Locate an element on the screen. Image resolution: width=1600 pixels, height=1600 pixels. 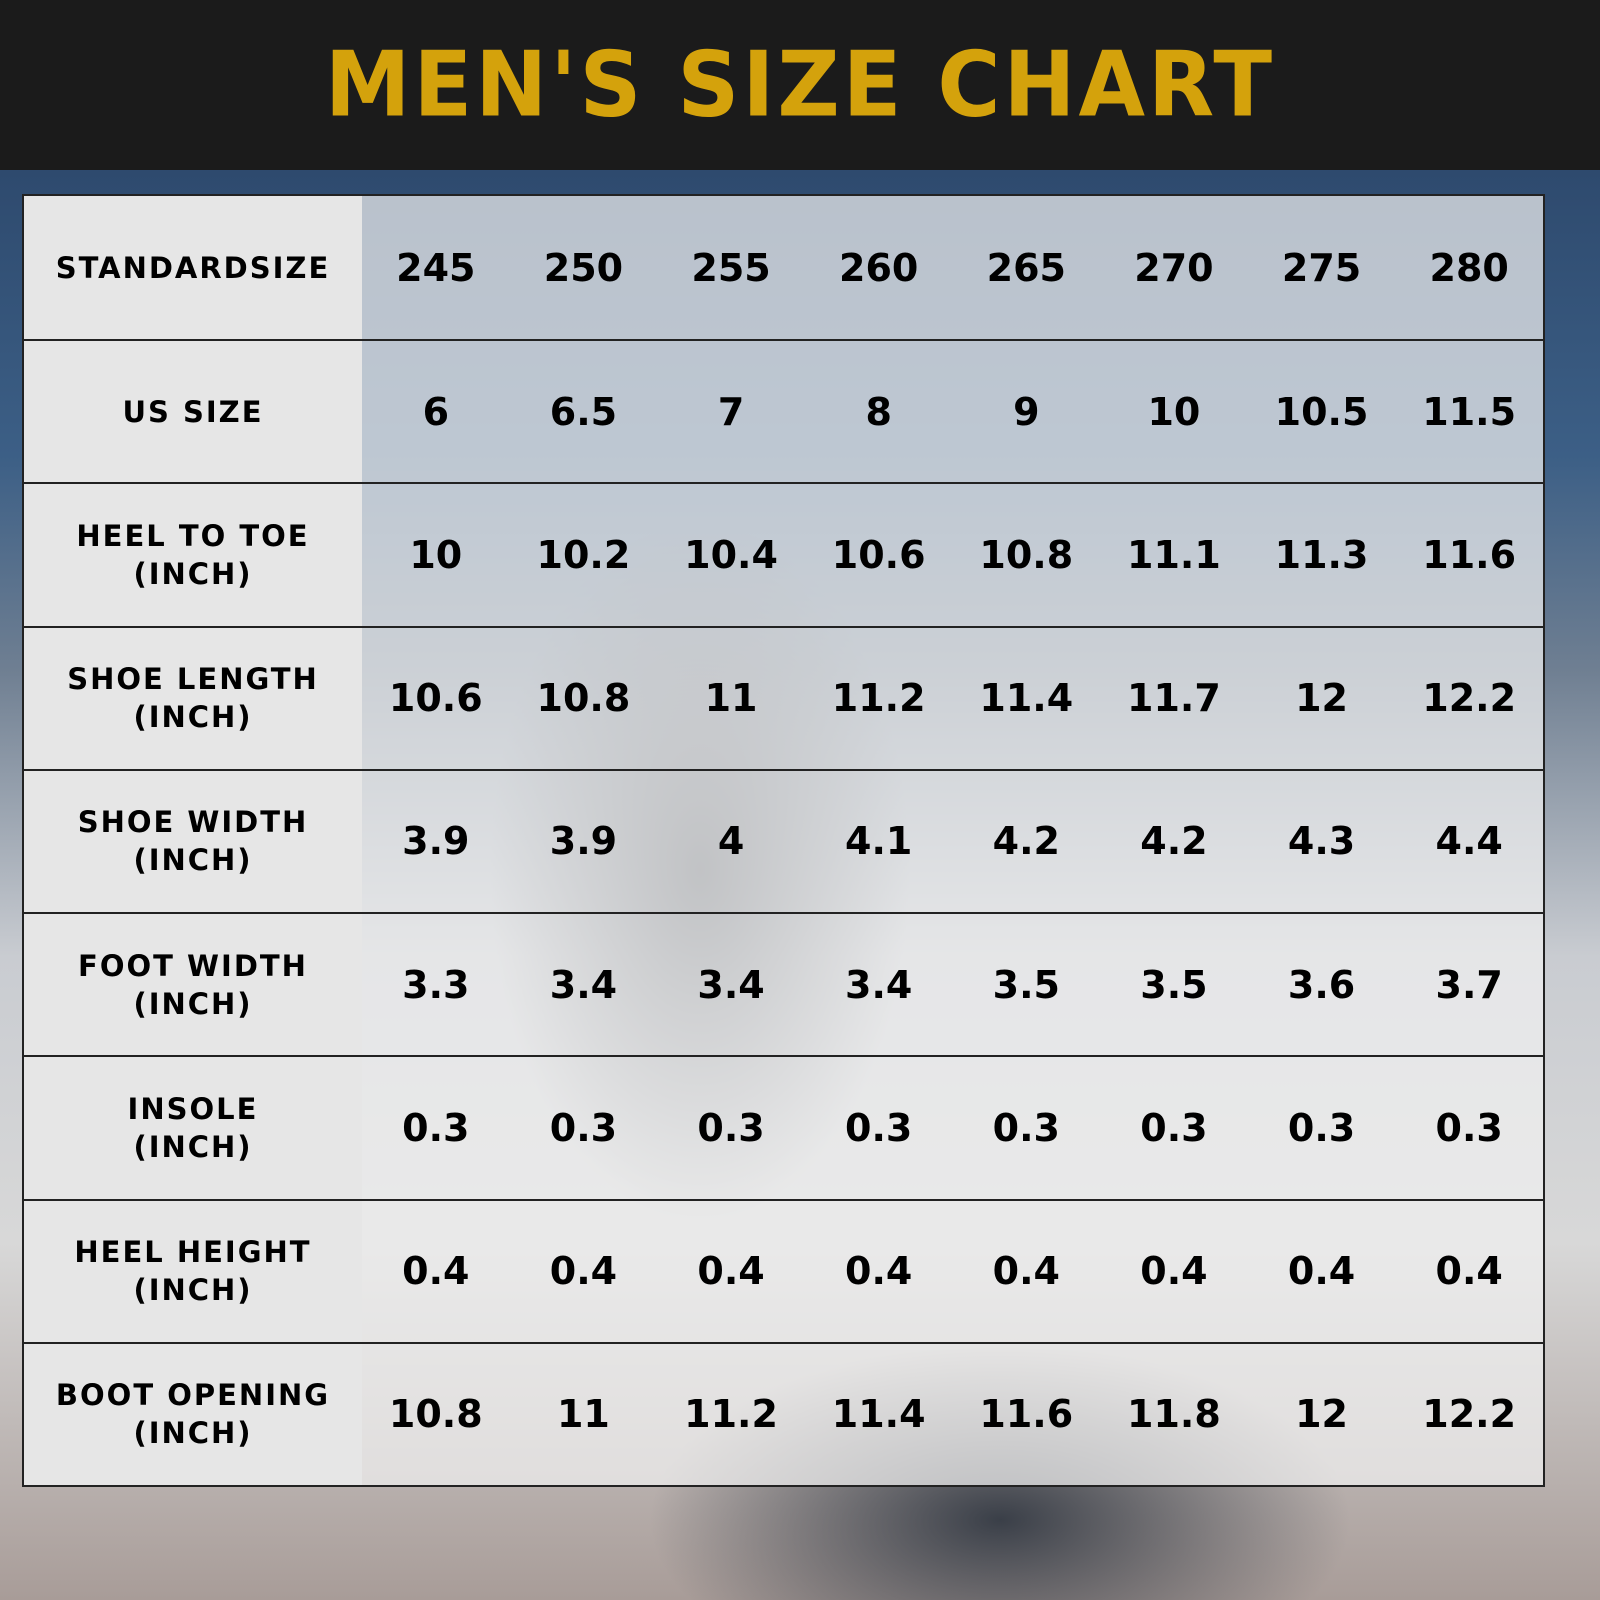
table-cell: 11.7 is located at coordinates (1174, 698).